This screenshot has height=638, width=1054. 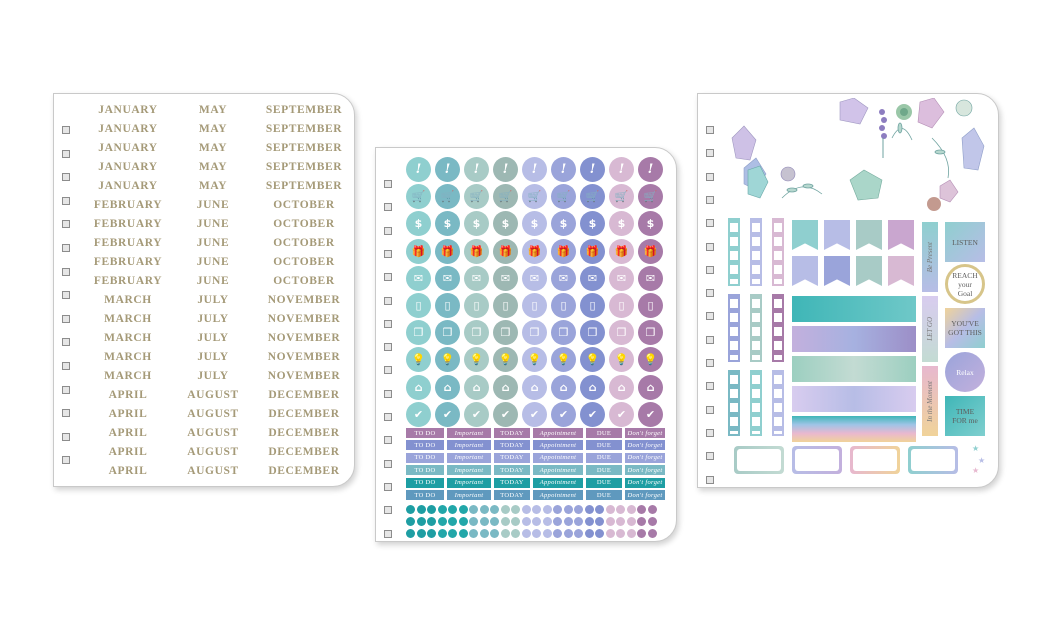 What do you see at coordinates (128, 337) in the screenshot?
I see `month-label: MARCH` at bounding box center [128, 337].